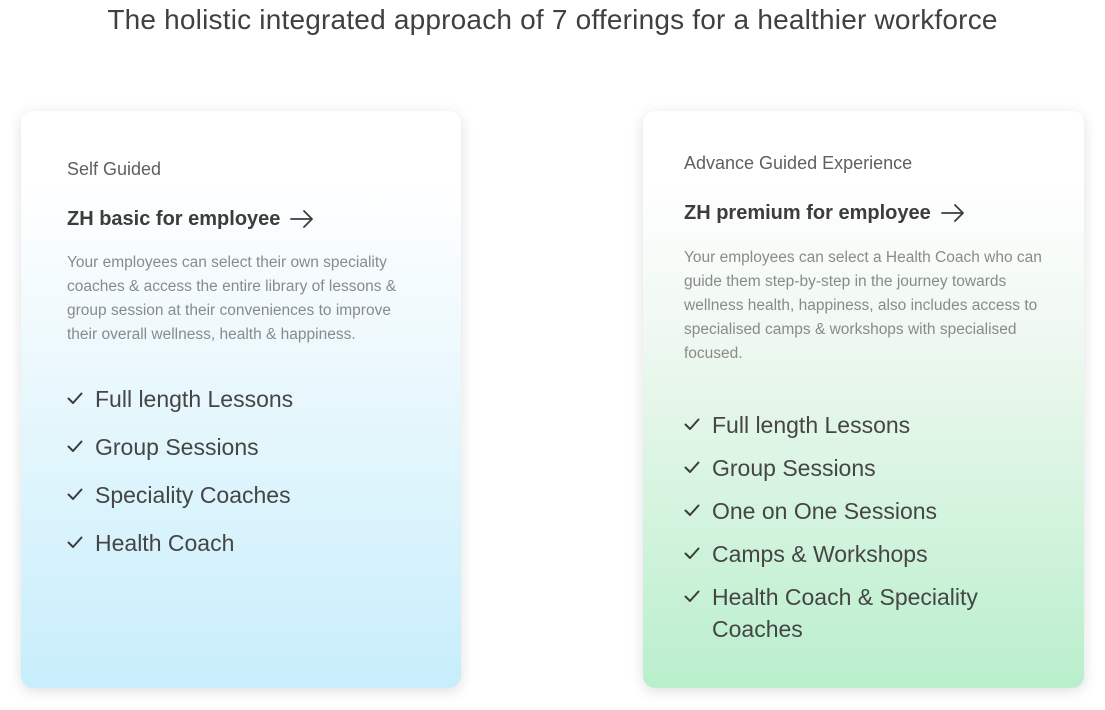 The width and height of the screenshot is (1105, 710). I want to click on feature-label: Health Coach, so click(165, 543).